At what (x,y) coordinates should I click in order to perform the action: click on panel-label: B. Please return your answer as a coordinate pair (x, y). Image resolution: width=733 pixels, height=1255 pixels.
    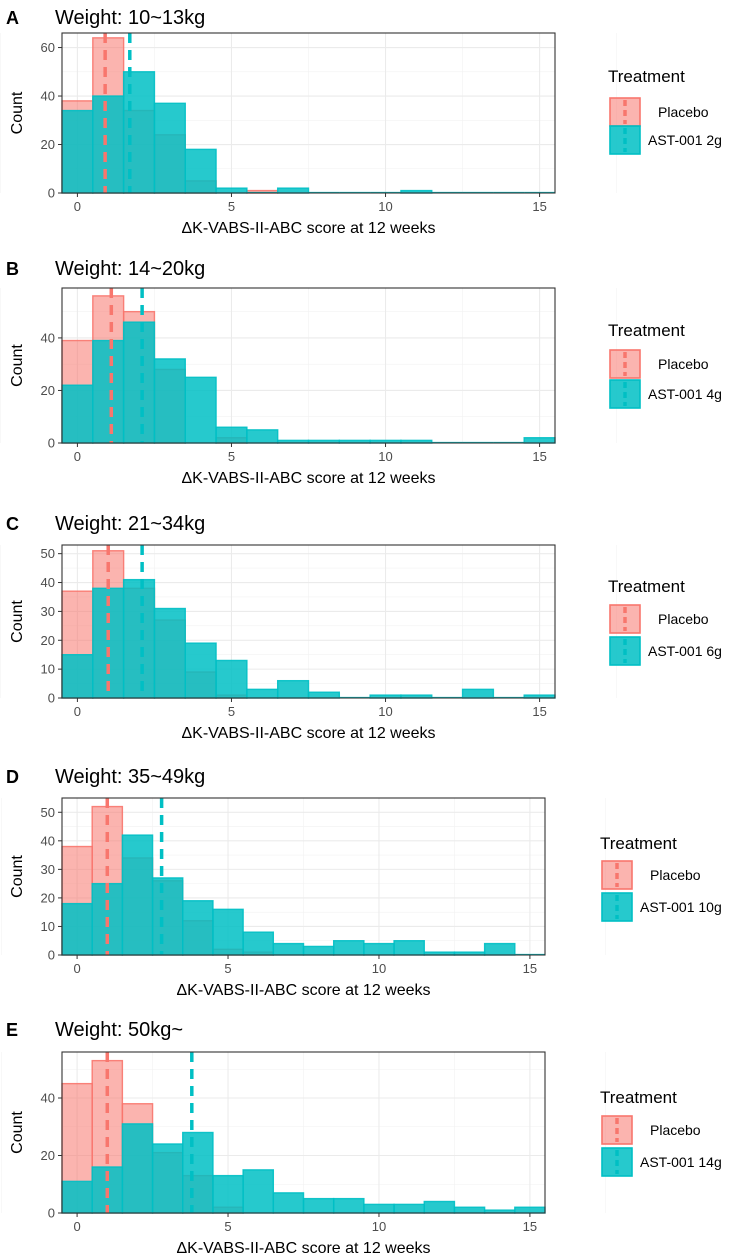
    Looking at the image, I should click on (12, 269).